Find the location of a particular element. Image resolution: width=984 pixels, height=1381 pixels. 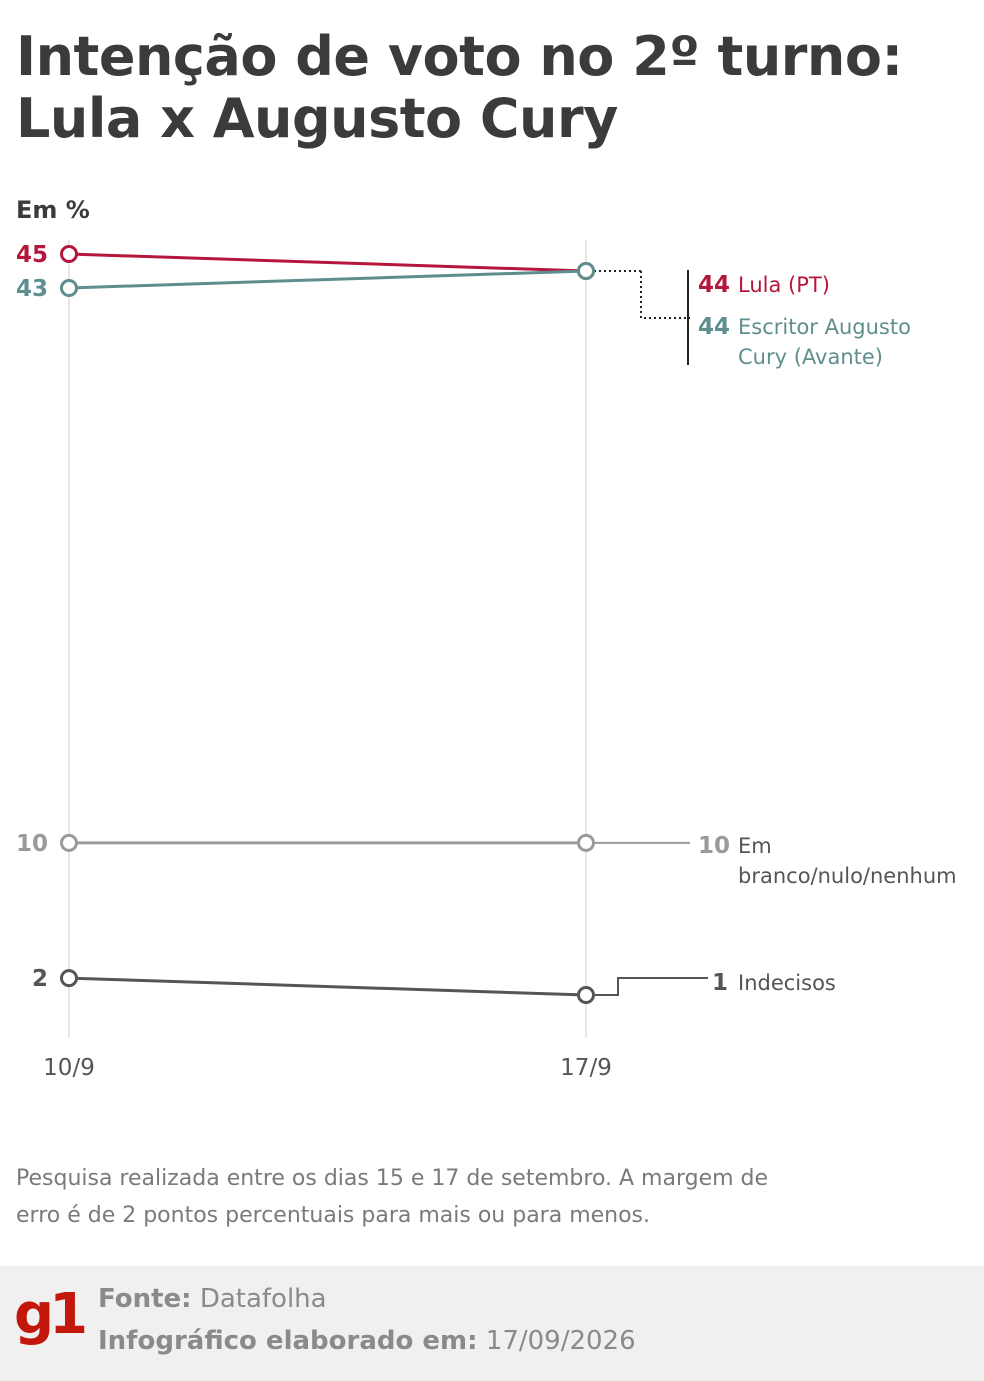

start-value-label: 10 is located at coordinates (32, 844).